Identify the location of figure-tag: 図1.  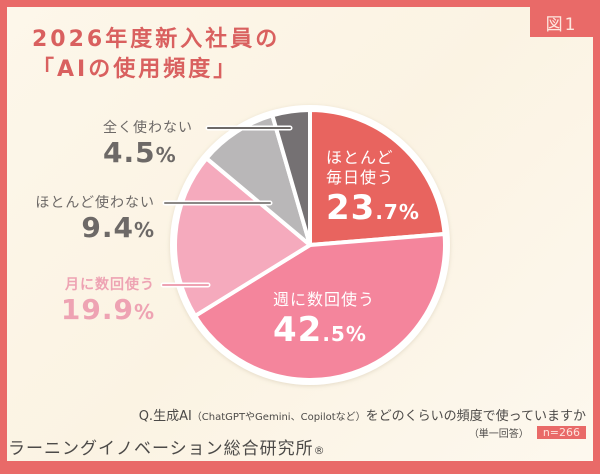
(561, 22).